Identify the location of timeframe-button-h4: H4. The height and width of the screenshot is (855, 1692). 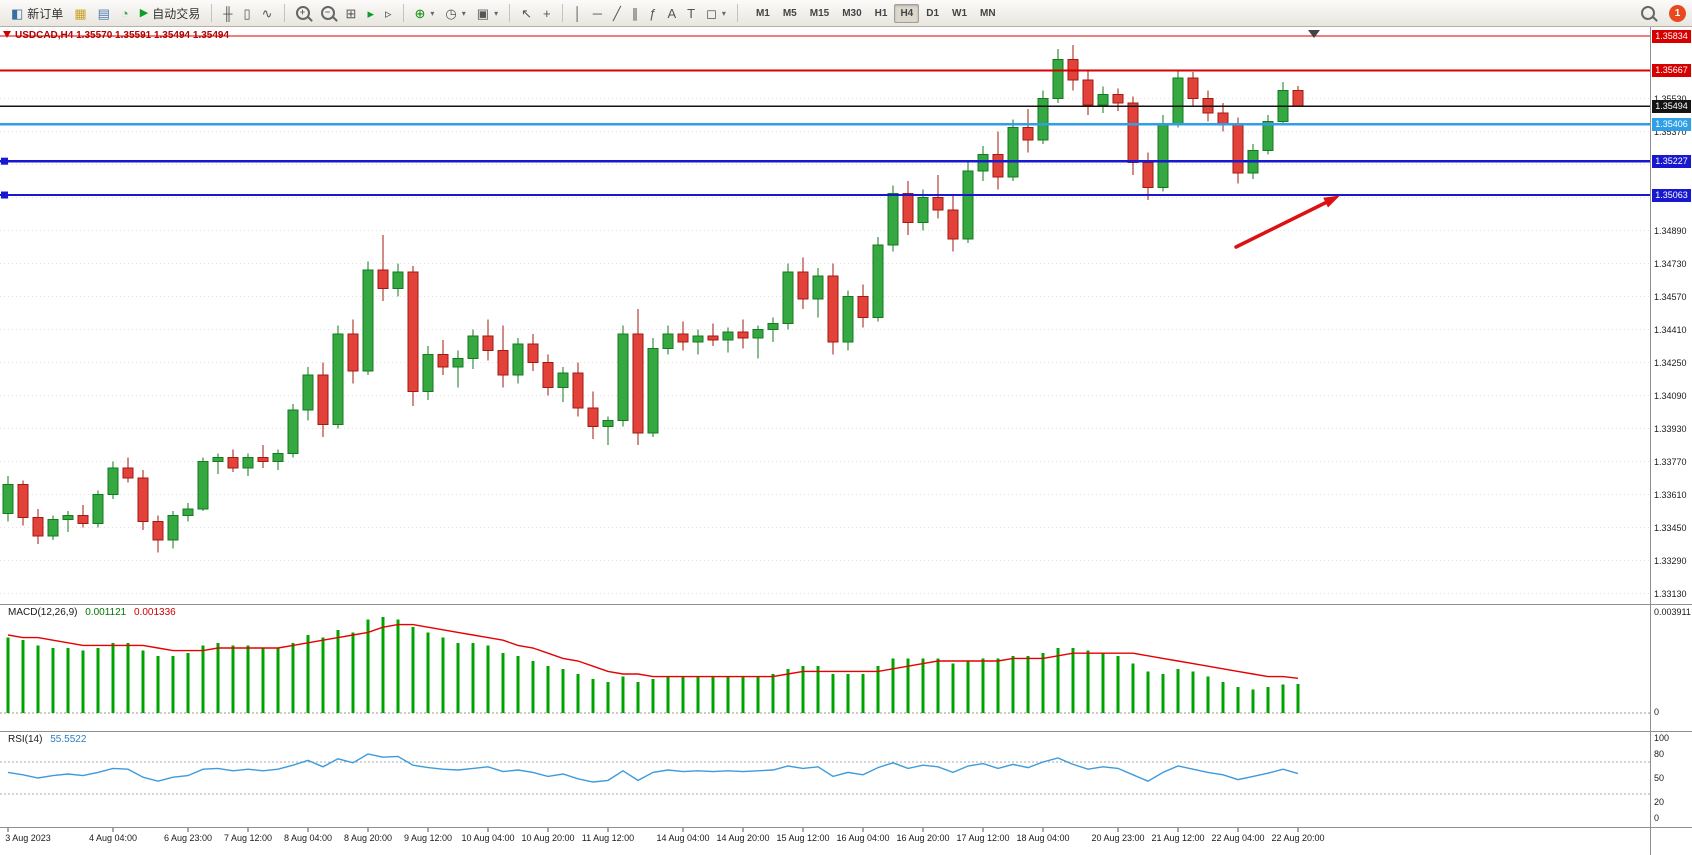
(907, 13).